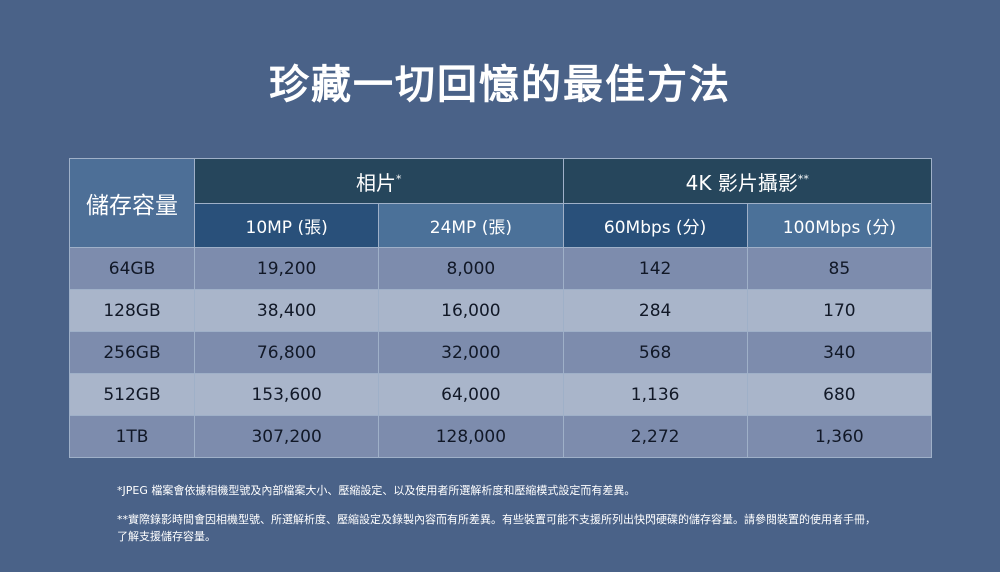 The image size is (1000, 572). Describe the element at coordinates (655, 225) in the screenshot. I see `subheader-60mbps: 60Mbps (分)` at that location.